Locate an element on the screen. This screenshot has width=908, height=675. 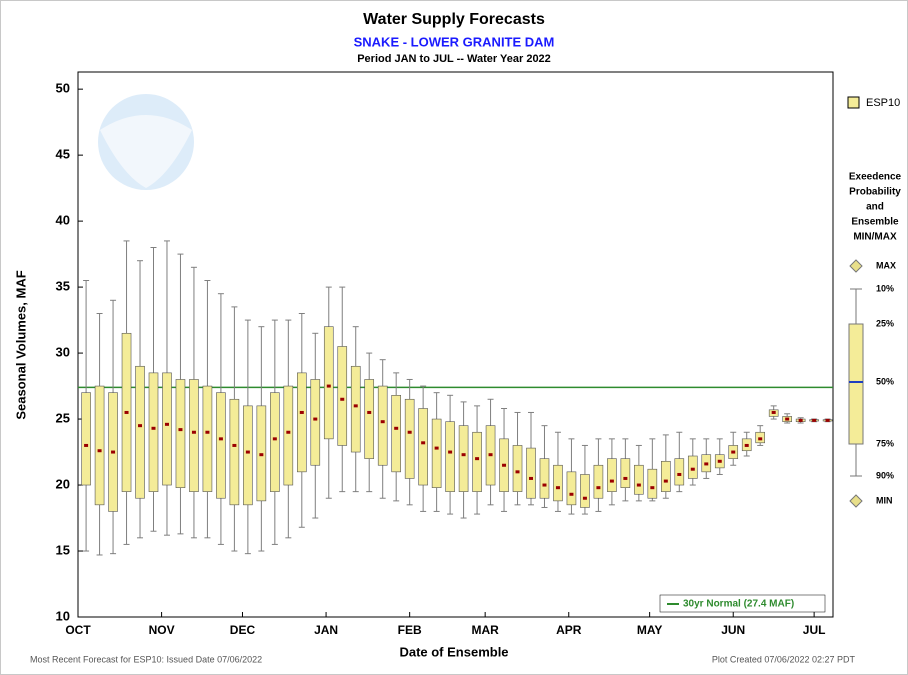
y-tick-label: 25 is located at coordinates (63, 417).